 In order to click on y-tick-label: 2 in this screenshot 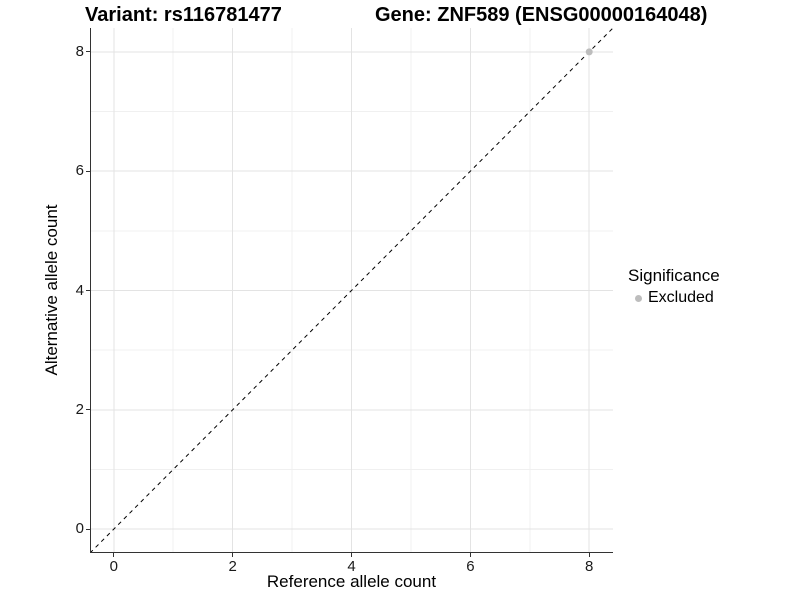, I will do `click(79, 409)`.